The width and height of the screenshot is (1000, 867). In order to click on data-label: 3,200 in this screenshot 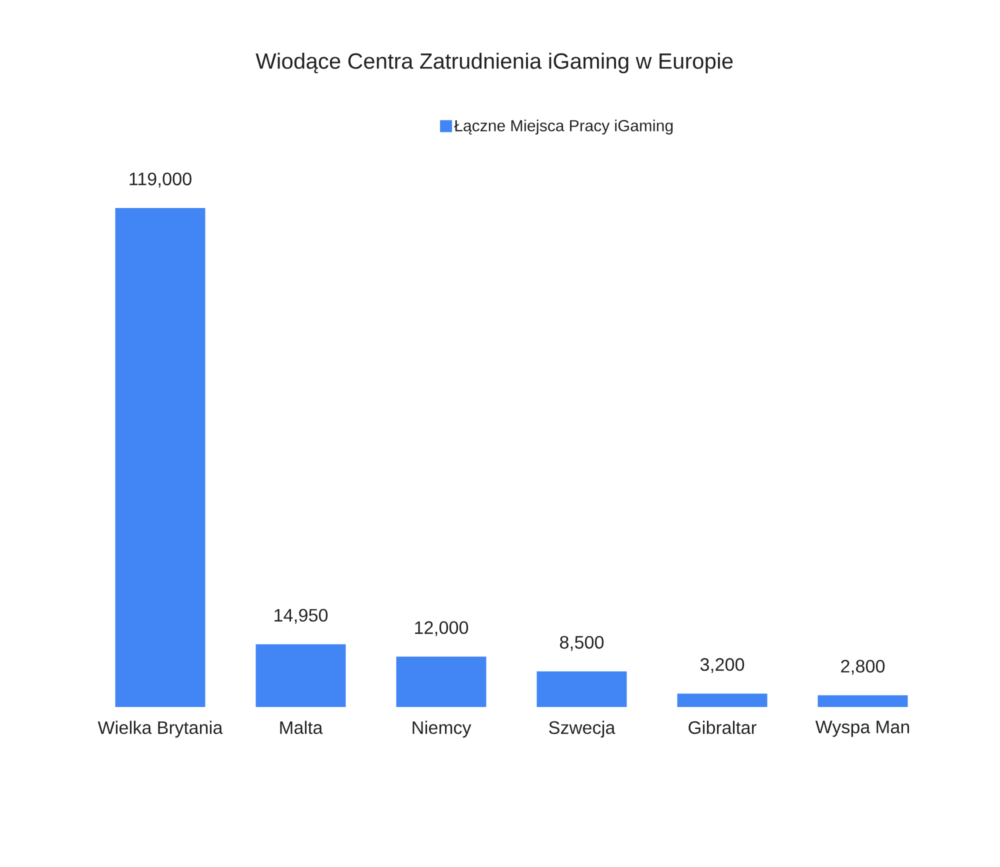, I will do `click(722, 666)`.